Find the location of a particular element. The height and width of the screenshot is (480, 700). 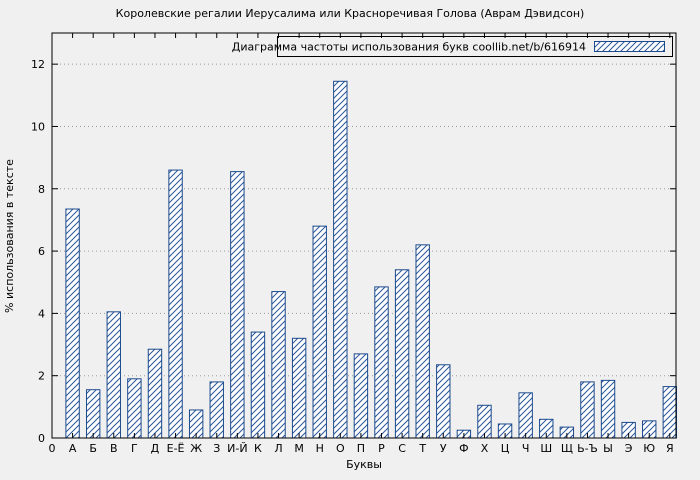

x-tick-label: У is located at coordinates (443, 448).